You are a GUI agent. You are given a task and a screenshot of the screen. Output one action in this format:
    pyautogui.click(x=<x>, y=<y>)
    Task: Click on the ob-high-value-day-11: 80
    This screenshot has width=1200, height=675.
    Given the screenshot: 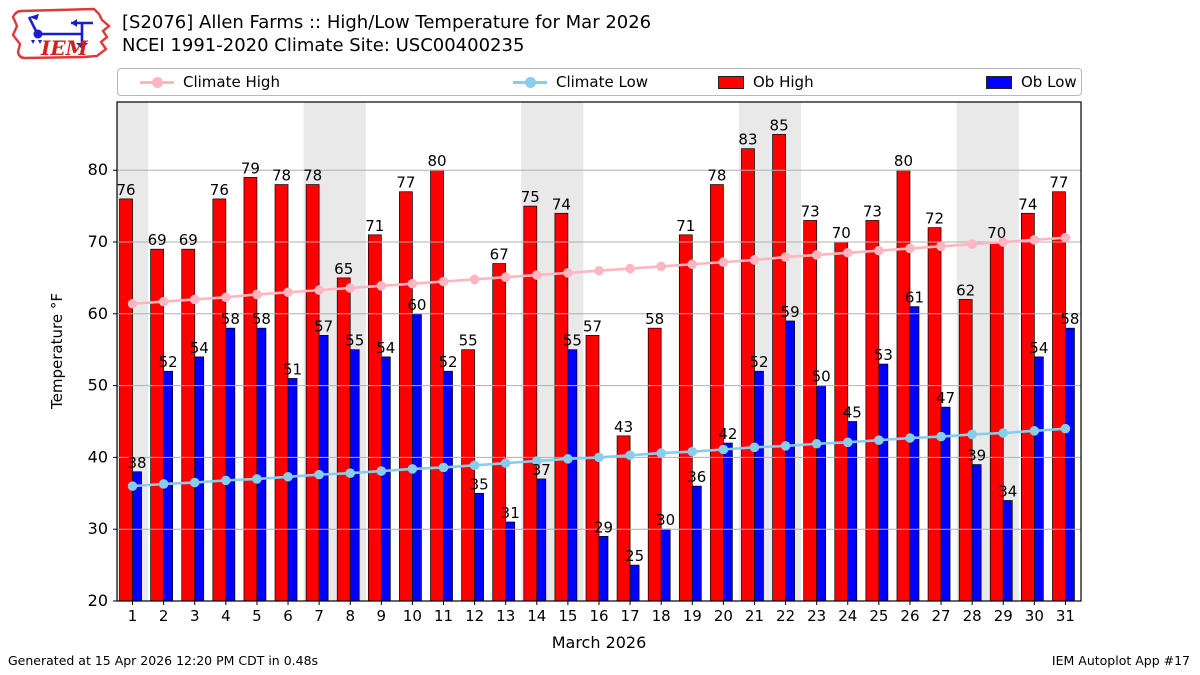 What is the action you would take?
    pyautogui.click(x=436, y=161)
    